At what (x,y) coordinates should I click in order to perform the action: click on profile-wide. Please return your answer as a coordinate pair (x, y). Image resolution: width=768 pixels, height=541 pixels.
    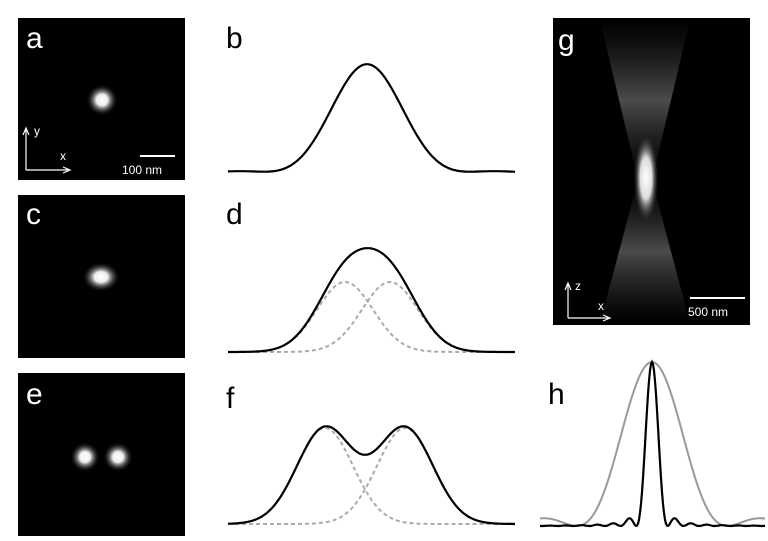
    Looking at the image, I should click on (652, 443).